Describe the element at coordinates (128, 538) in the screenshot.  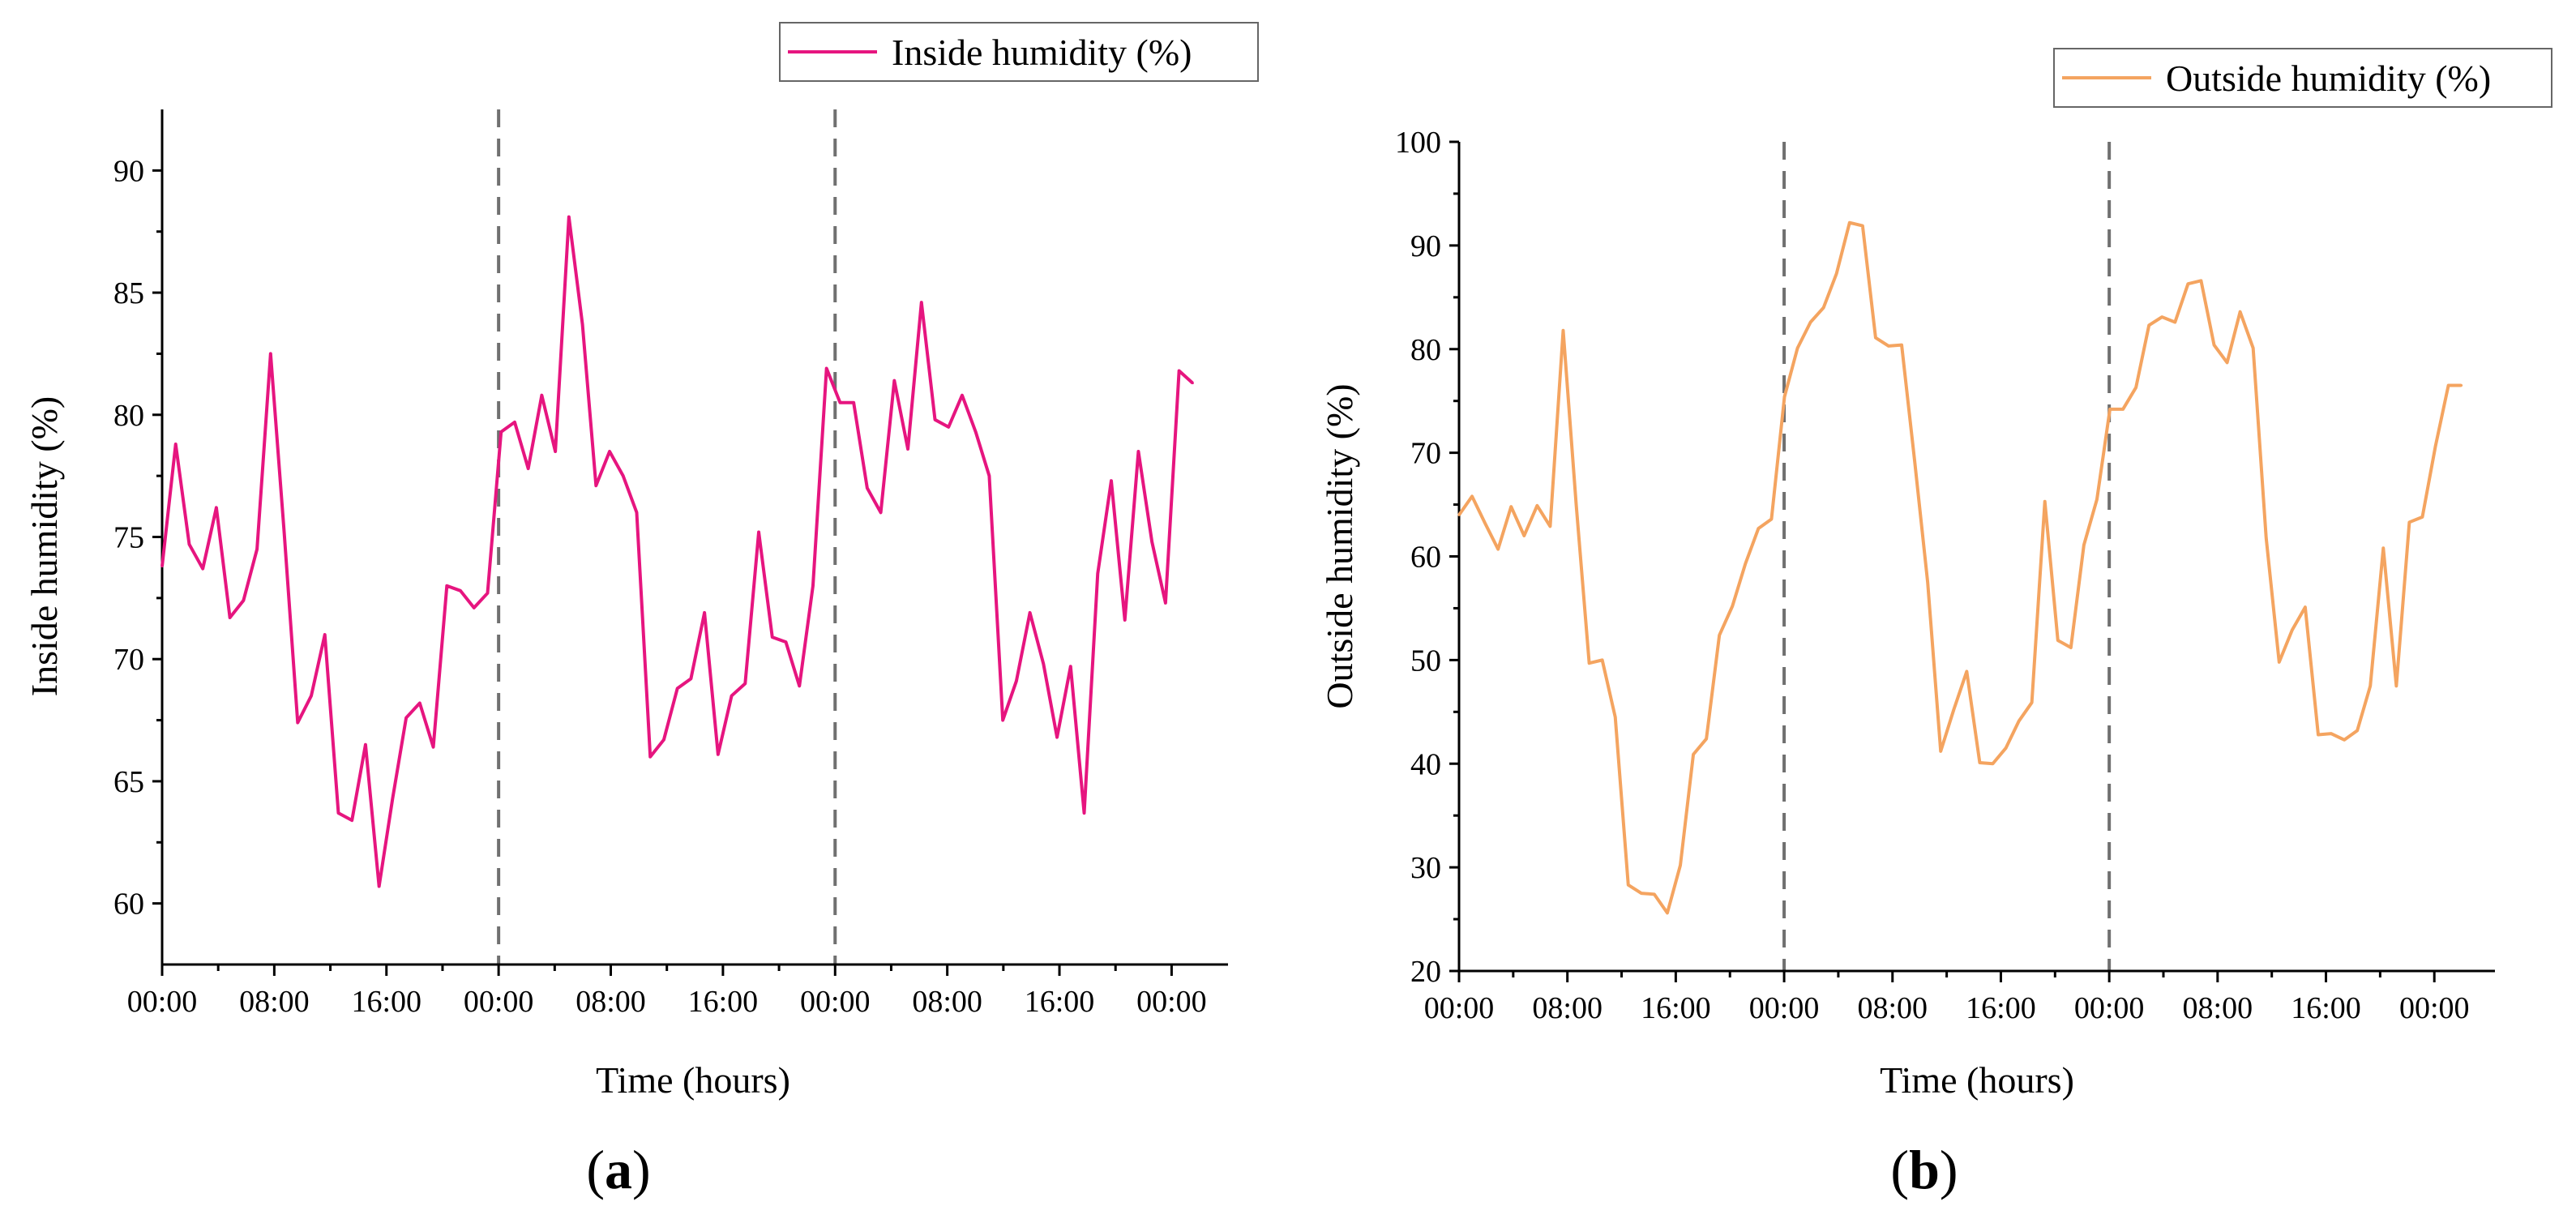
I see `y-tick-label: 75` at that location.